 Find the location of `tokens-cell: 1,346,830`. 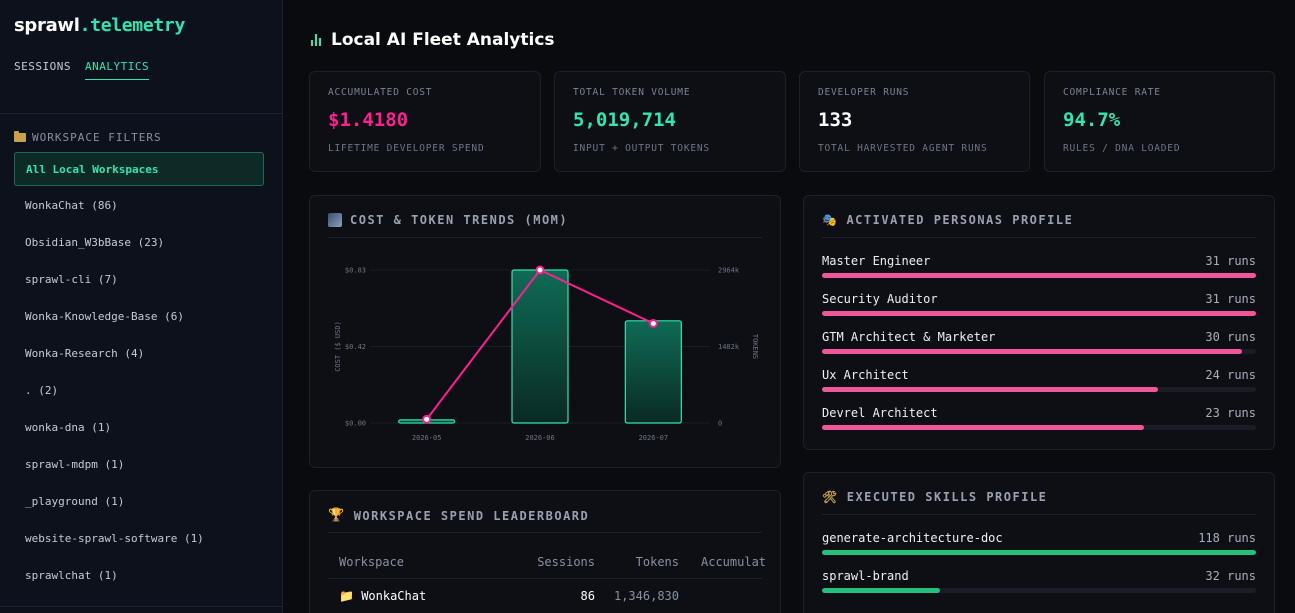

tokens-cell: 1,346,830 is located at coordinates (646, 596).